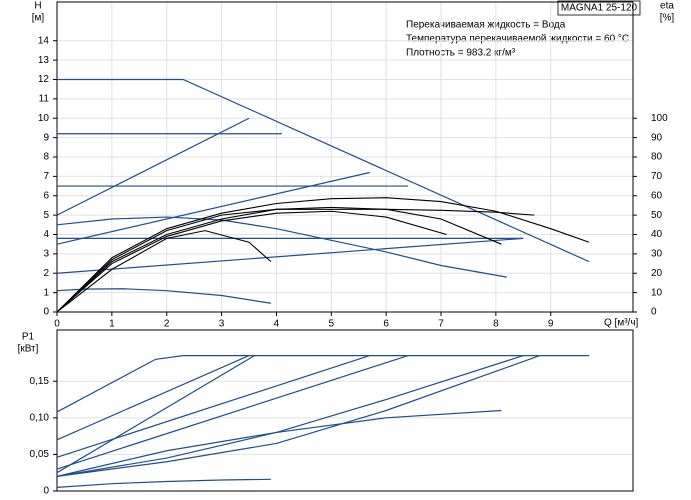  Describe the element at coordinates (46, 176) in the screenshot. I see `y-tick-label: 7` at that location.